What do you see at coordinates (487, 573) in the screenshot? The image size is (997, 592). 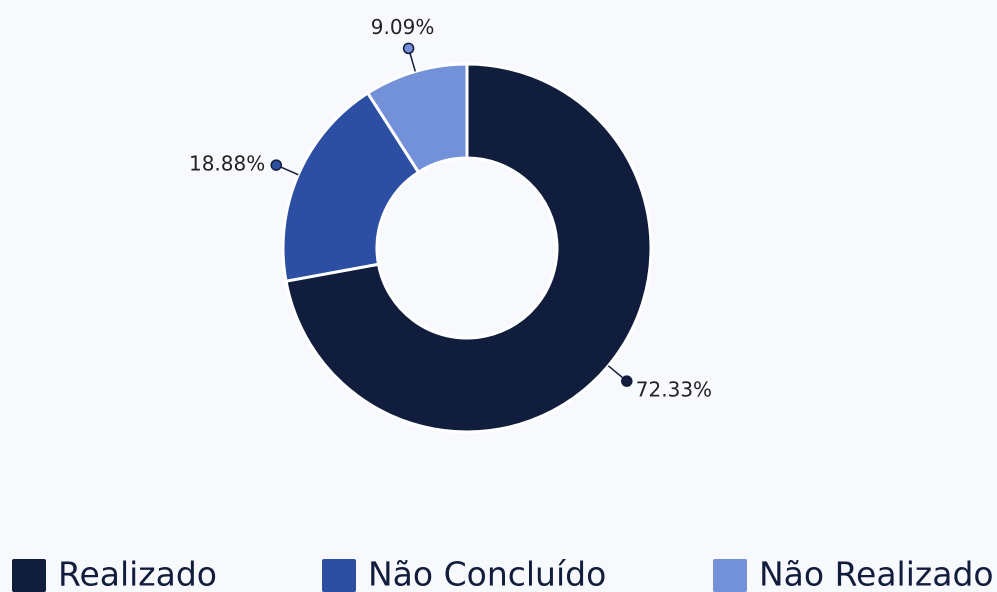 I see `legend-label: Não Concluído` at bounding box center [487, 573].